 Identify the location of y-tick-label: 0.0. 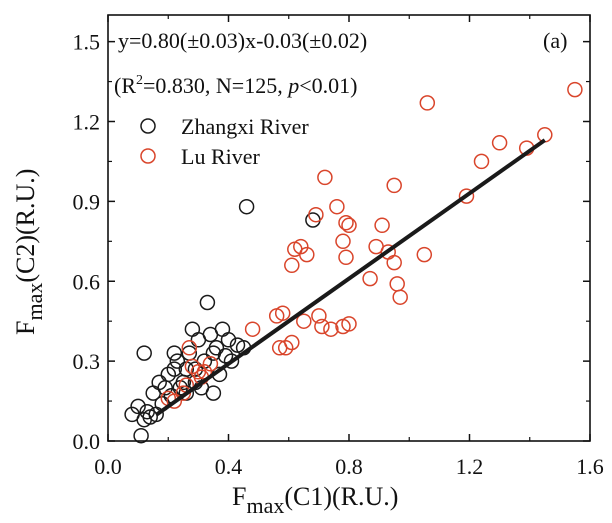
(87, 441).